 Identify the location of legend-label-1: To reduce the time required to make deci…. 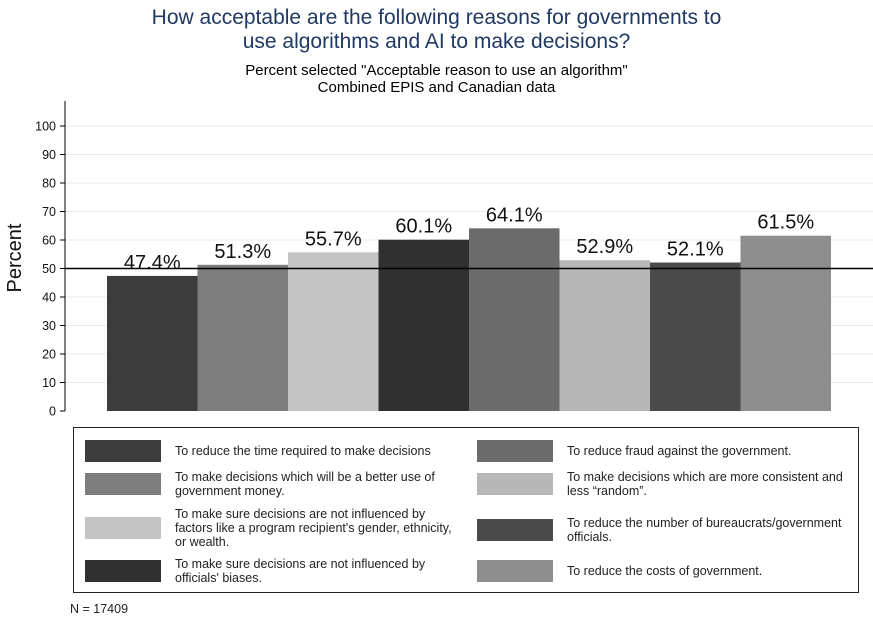
(303, 451).